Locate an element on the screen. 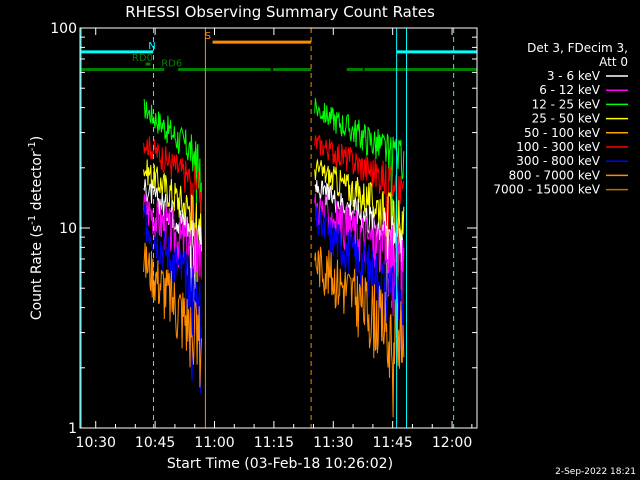  flag-rd6-label: RD6 is located at coordinates (171, 64).